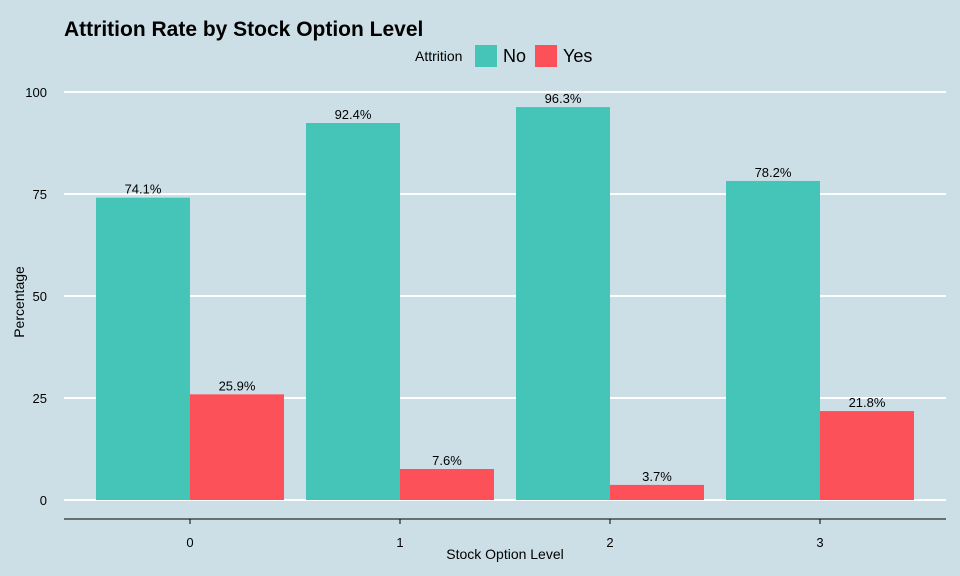 Image resolution: width=960 pixels, height=576 pixels. I want to click on legend: Attrition No Yes, so click(503, 56).